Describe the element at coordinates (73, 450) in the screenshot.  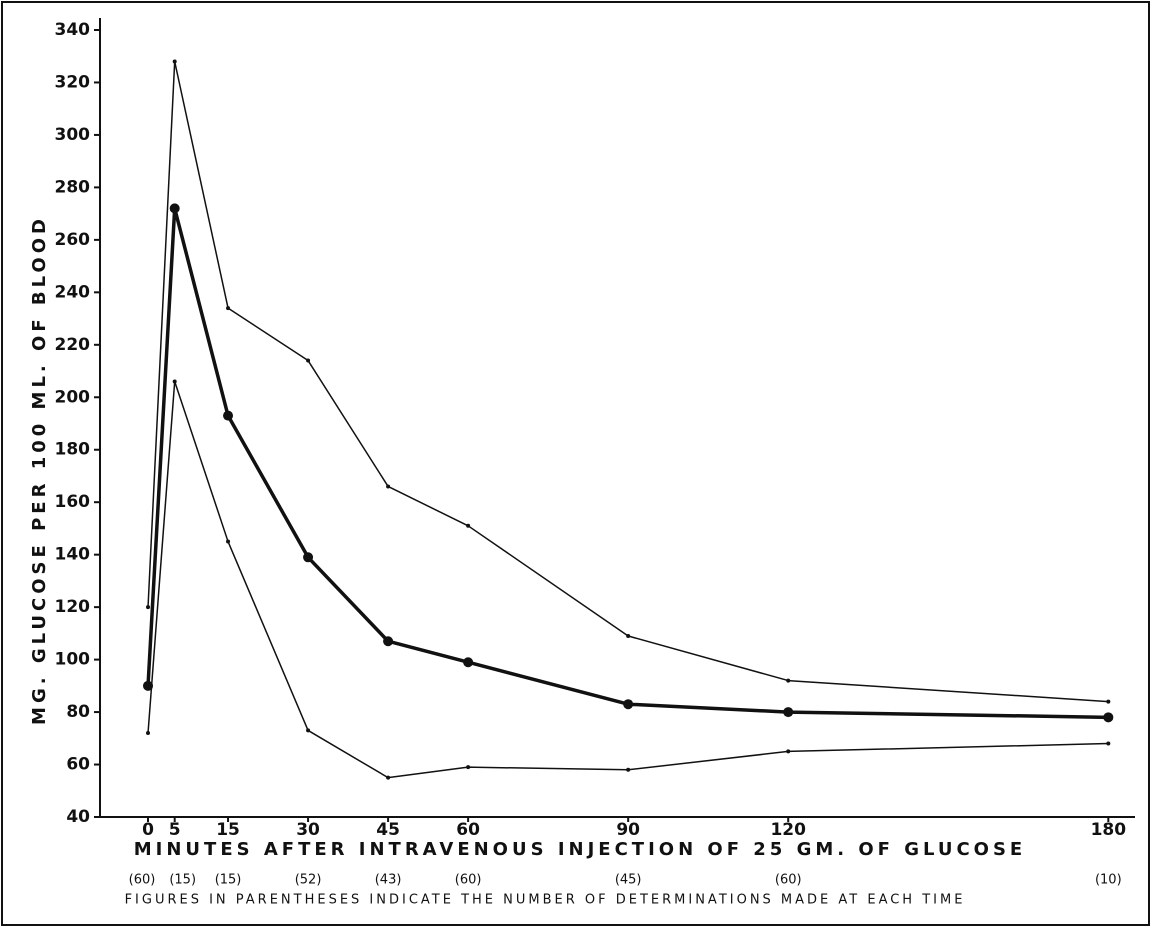
I see `y-tick-label: 180` at that location.